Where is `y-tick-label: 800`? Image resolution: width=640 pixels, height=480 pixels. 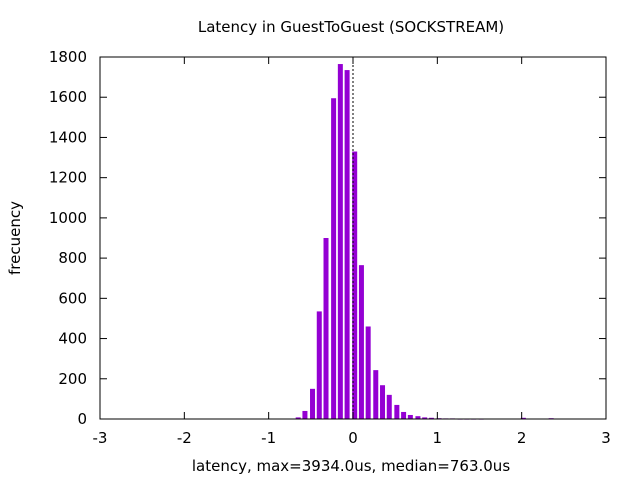
y-tick-label: 800 is located at coordinates (72, 258).